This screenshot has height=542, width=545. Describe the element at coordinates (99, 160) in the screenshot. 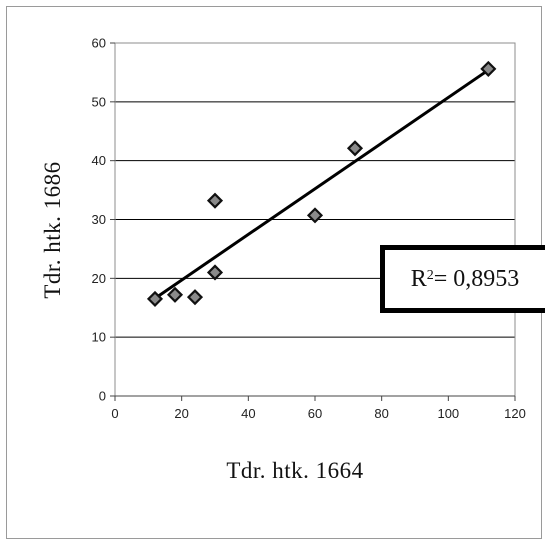

I see `y-tick-label: 40` at that location.